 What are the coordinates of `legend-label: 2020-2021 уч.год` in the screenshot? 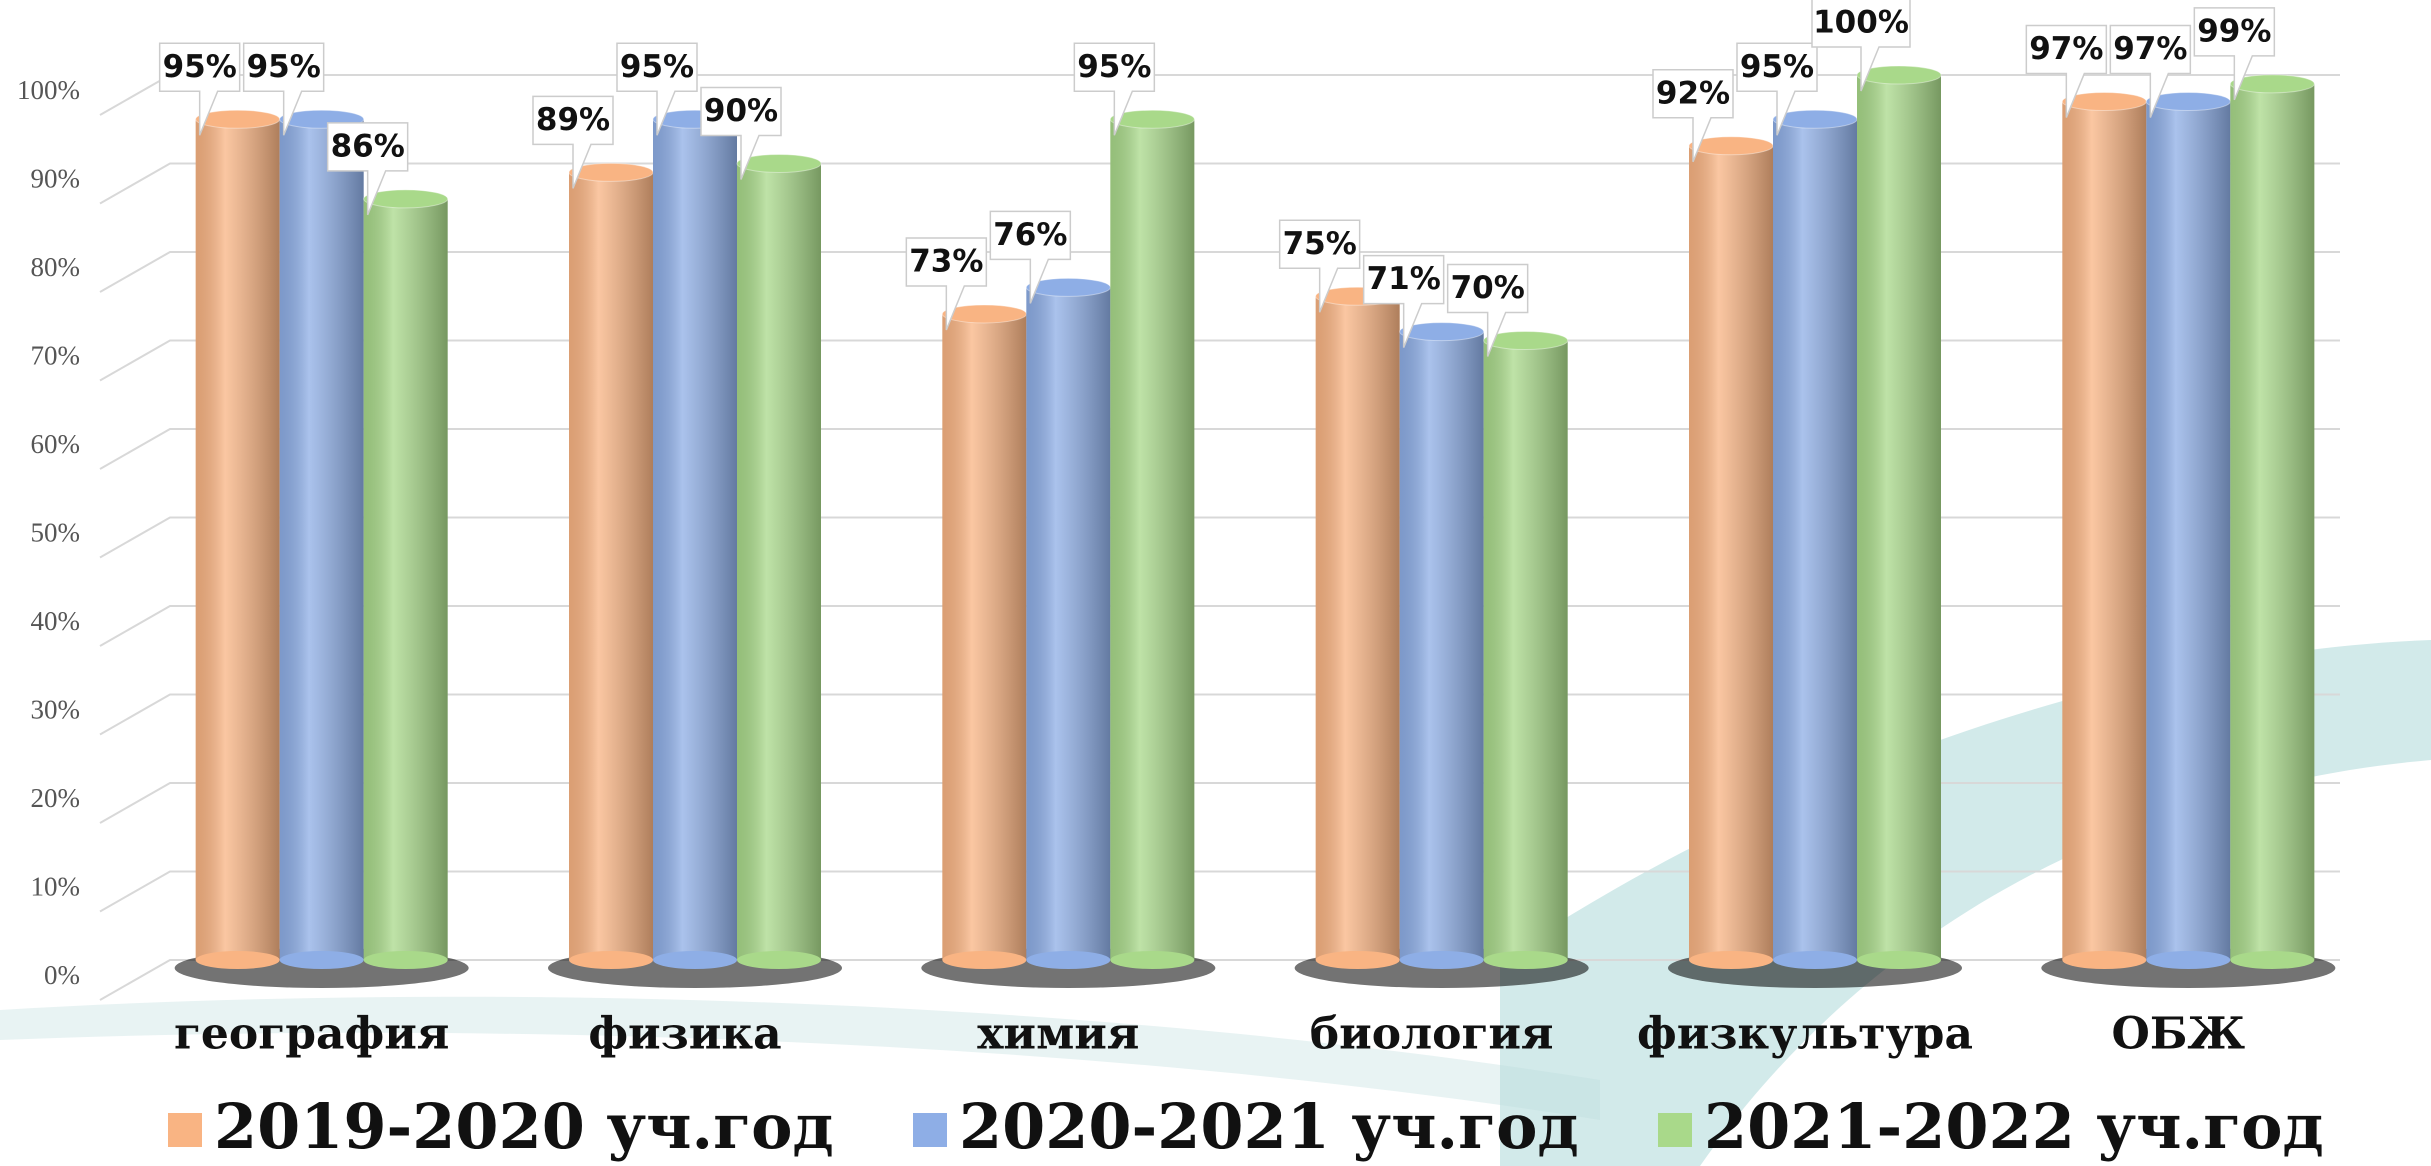 It's located at (1269, 1126).